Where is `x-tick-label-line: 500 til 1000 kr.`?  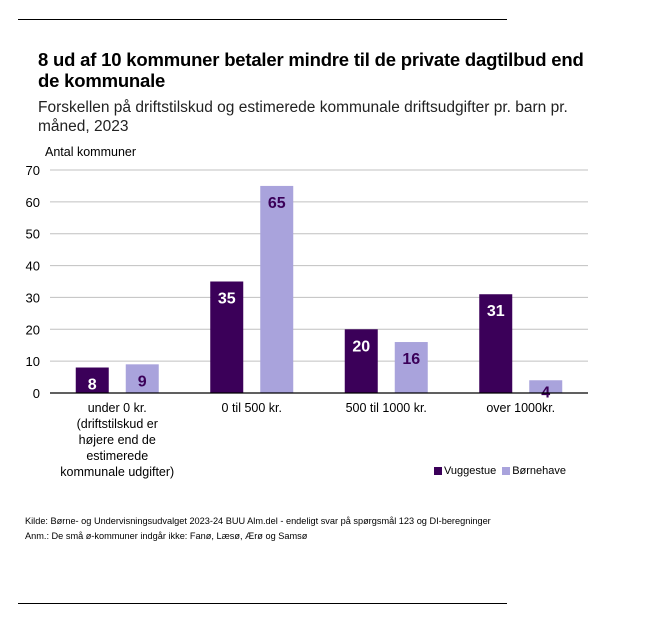
x-tick-label-line: 500 til 1000 kr. is located at coordinates (386, 408).